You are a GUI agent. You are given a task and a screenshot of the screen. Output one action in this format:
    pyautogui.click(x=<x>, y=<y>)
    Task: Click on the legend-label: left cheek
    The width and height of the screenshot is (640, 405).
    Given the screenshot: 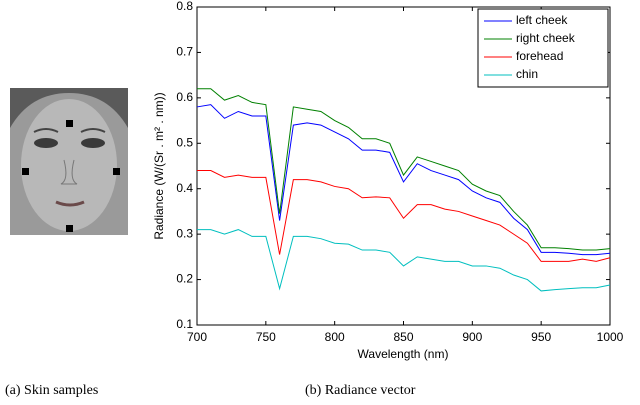 What is the action you would take?
    pyautogui.click(x=542, y=20)
    